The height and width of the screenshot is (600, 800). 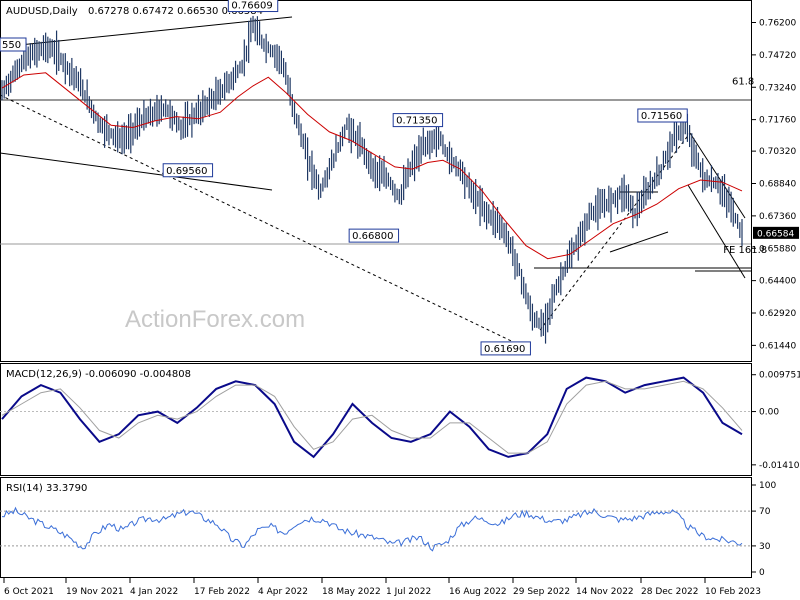 What do you see at coordinates (777, 249) in the screenshot?
I see `y-tick-label: 0.65880` at bounding box center [777, 249].